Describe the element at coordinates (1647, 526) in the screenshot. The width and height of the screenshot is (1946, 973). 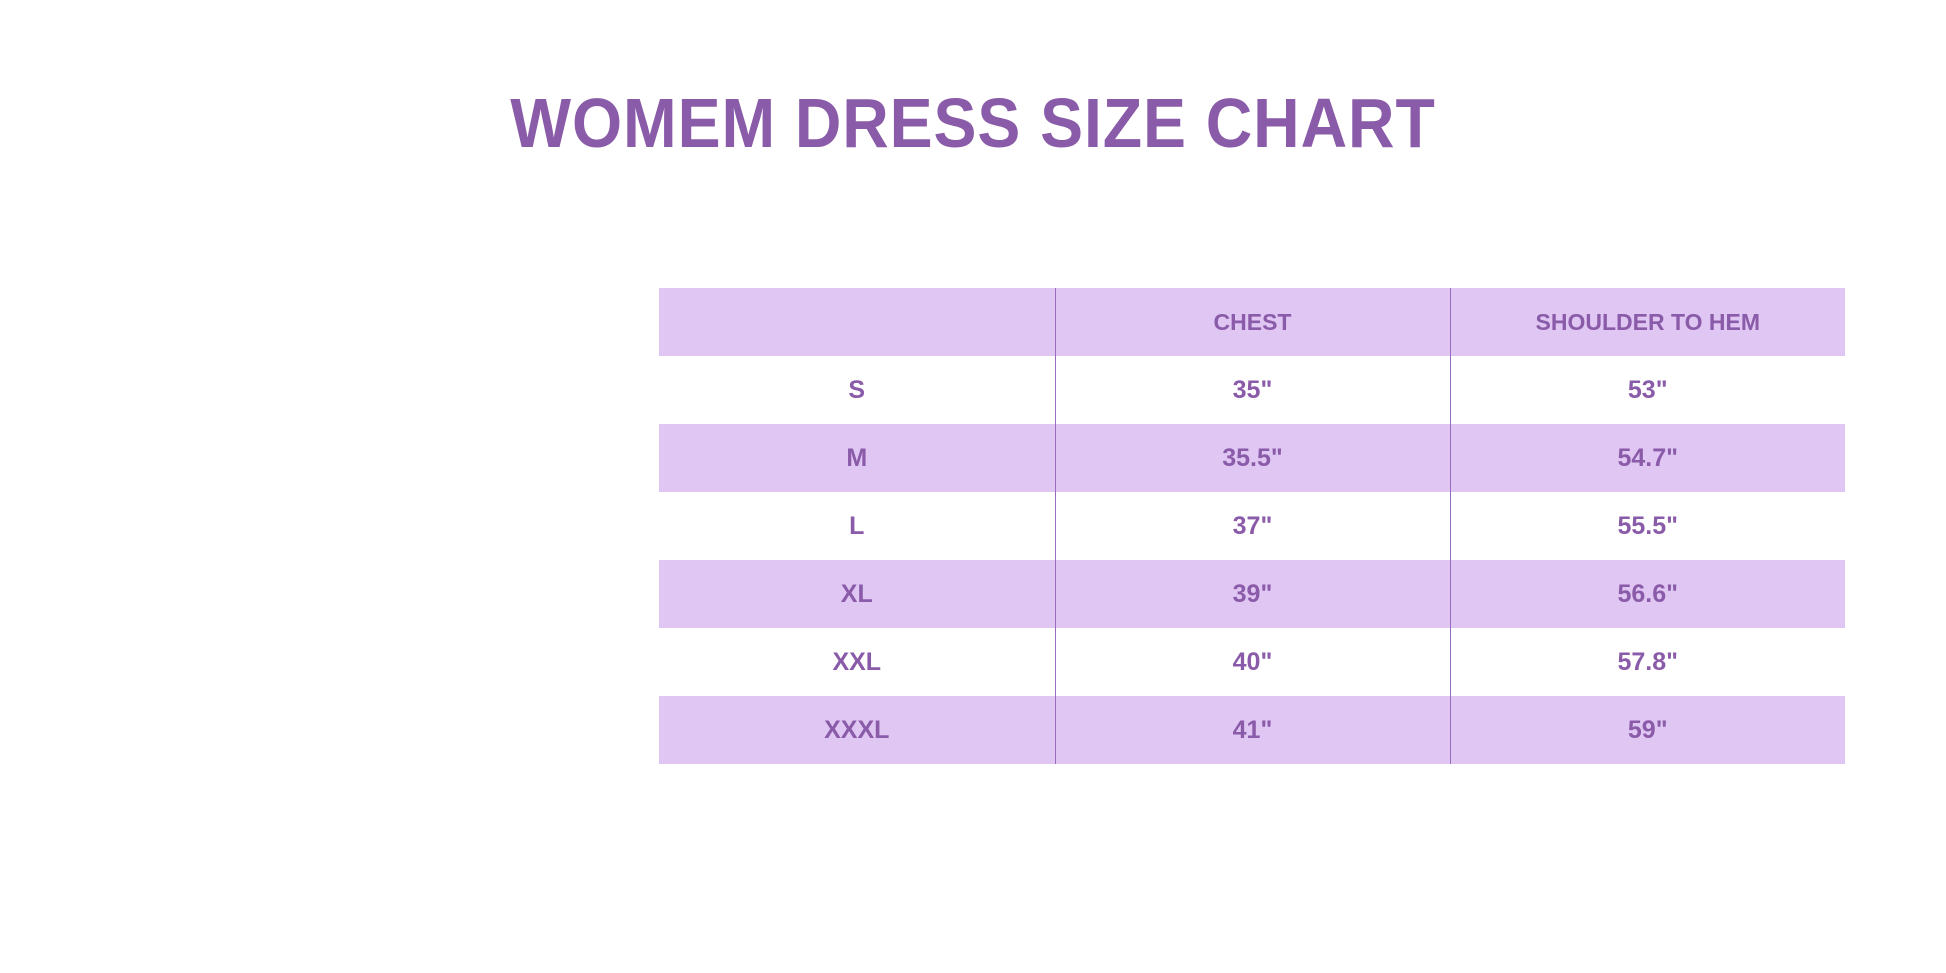
I see `length-cell: 55.5"` at that location.